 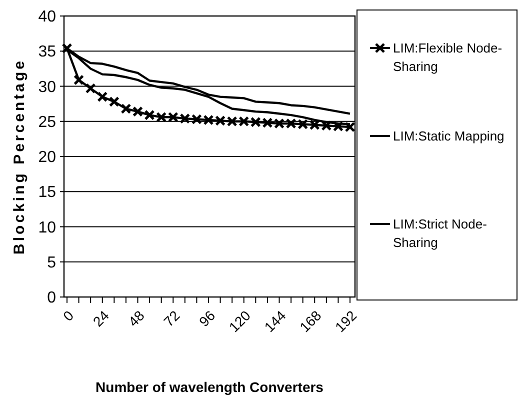 I want to click on y-tick-label: 35, so click(x=47, y=52).